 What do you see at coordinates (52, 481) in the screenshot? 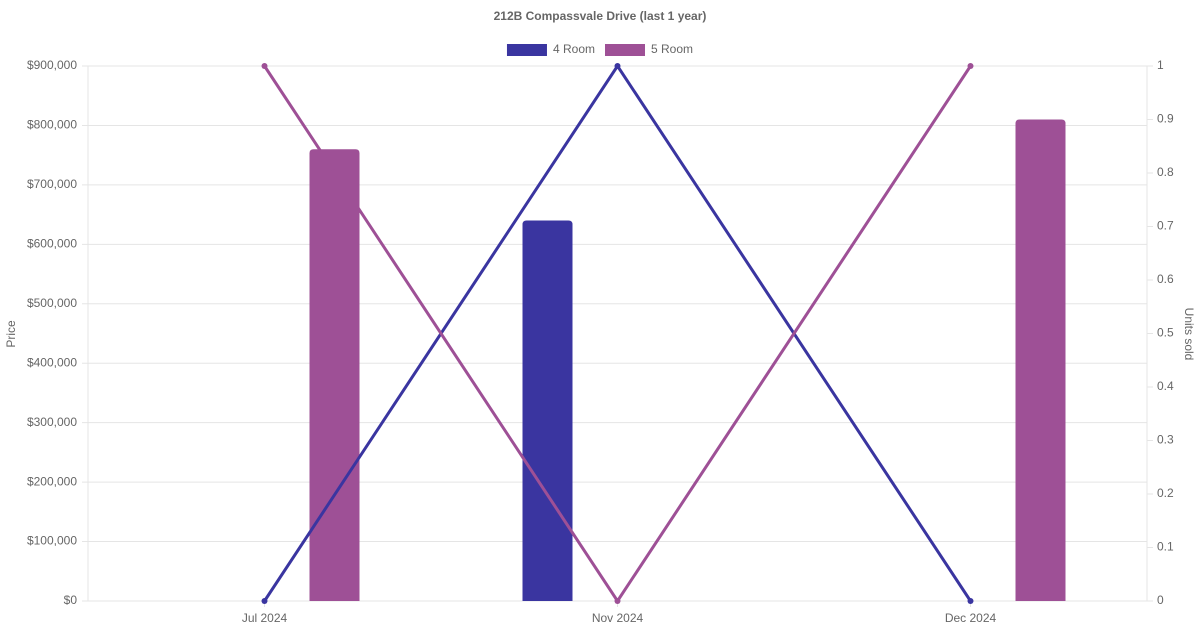
I see `y-tick-label: $200,000` at bounding box center [52, 481].